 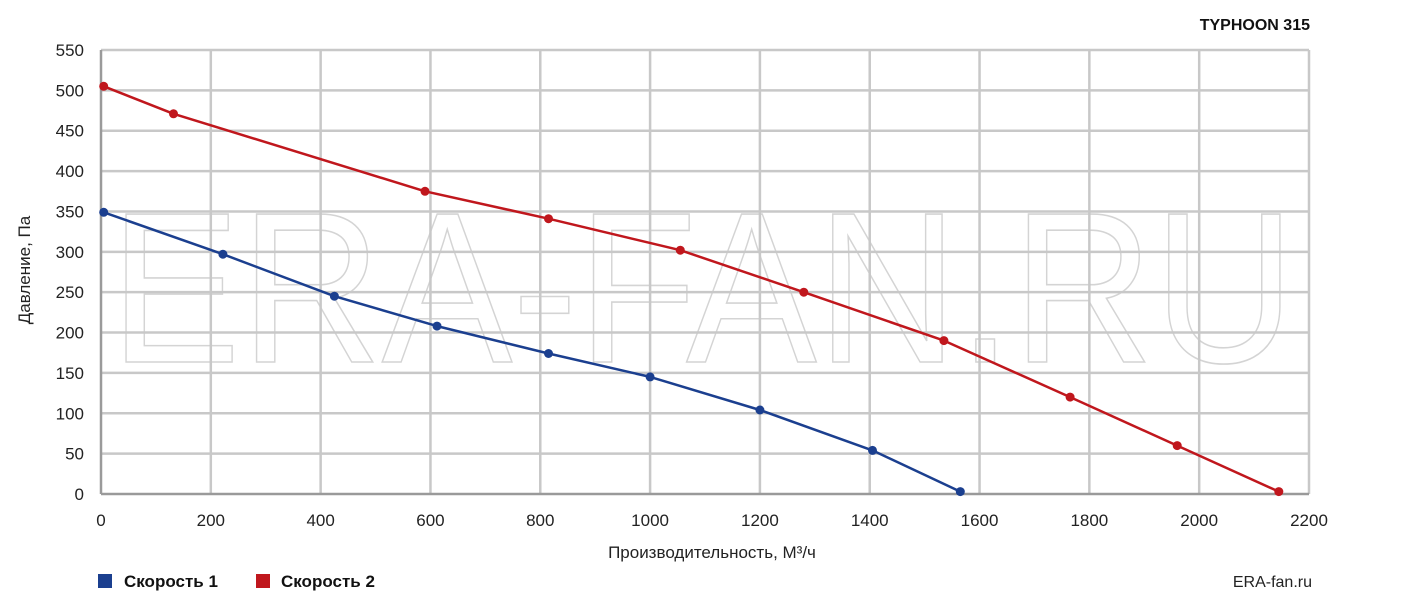 What do you see at coordinates (328, 581) in the screenshot?
I see `legend-label-speed-2: Скорость 2` at bounding box center [328, 581].